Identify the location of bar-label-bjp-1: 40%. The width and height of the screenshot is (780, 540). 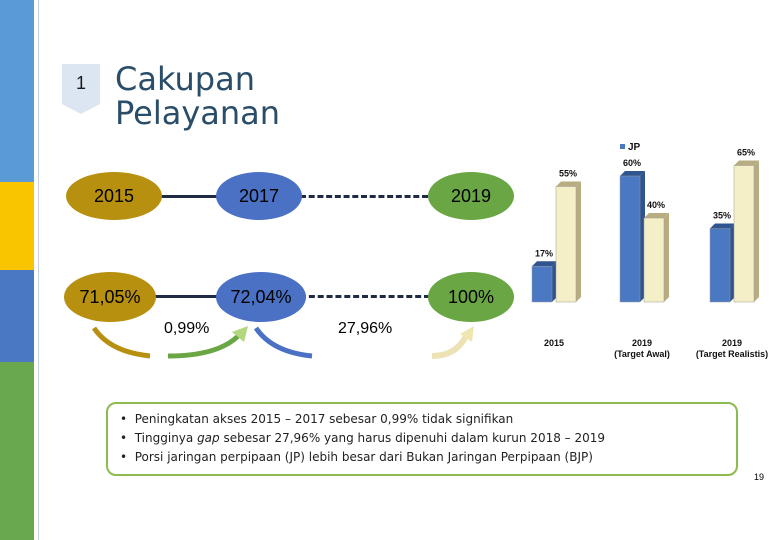
(656, 205).